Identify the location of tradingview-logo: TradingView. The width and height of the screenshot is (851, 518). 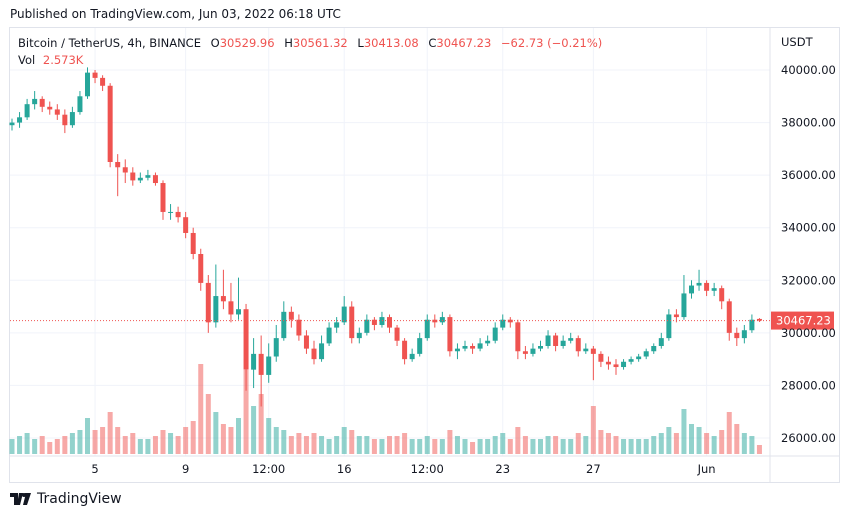
(66, 499).